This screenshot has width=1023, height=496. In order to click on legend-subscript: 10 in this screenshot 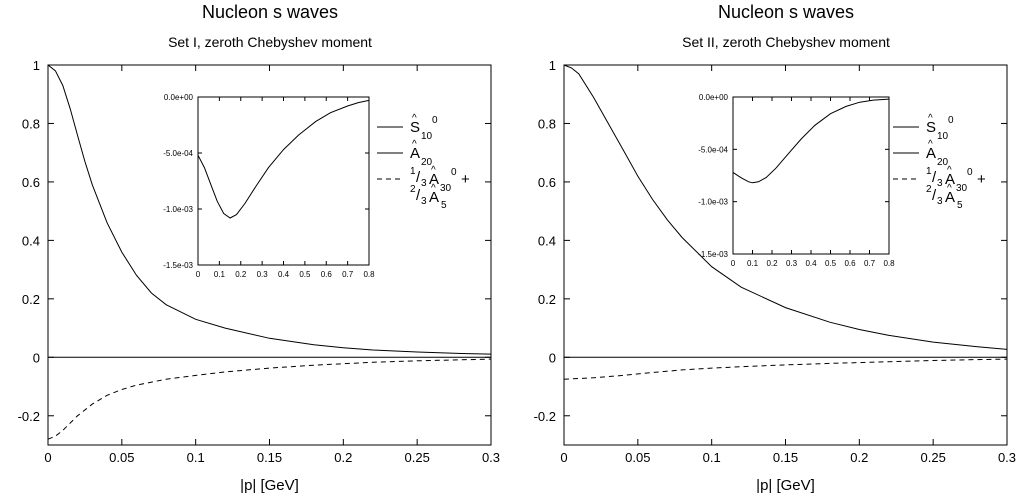, I will do `click(943, 136)`.